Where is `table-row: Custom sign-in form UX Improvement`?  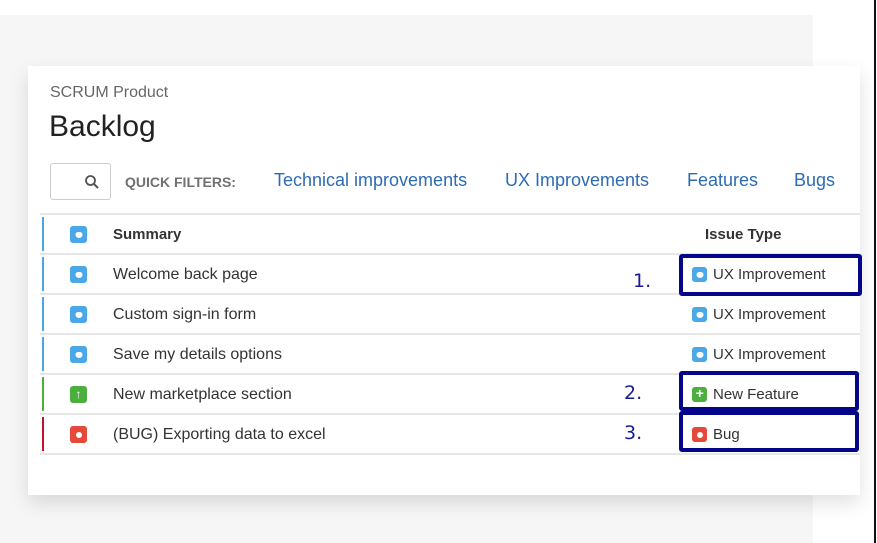
table-row: Custom sign-in form UX Improvement is located at coordinates (450, 315).